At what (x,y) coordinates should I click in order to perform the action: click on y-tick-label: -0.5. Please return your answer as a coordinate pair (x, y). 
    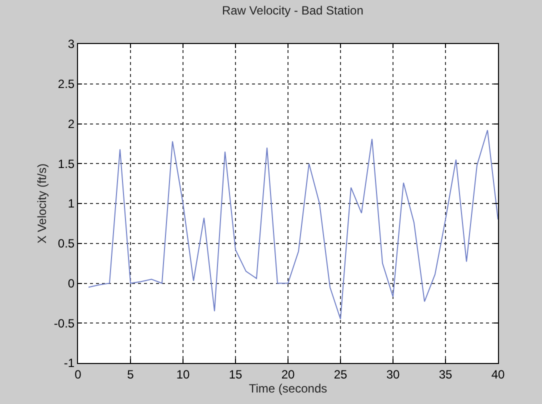
    Looking at the image, I should click on (64, 323).